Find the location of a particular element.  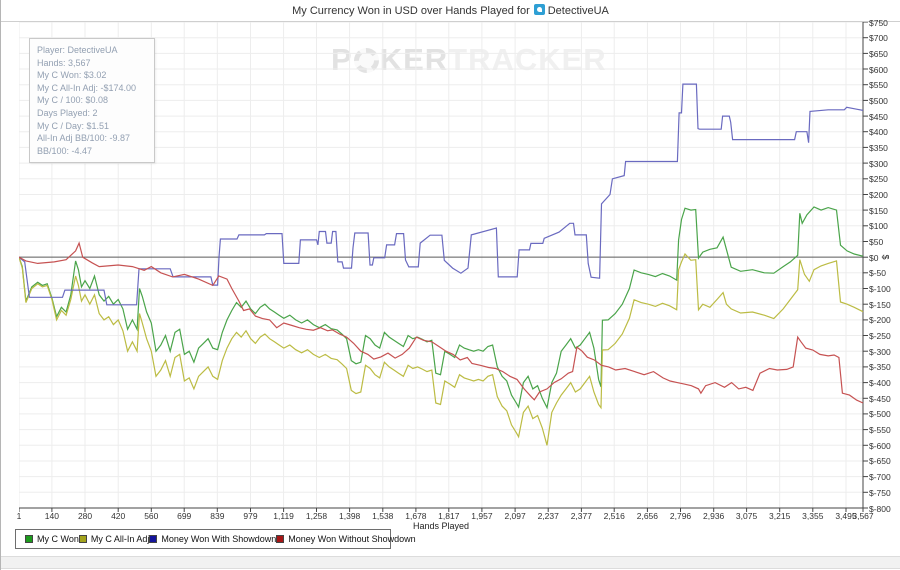

x-tick-label: 979 is located at coordinates (250, 516).